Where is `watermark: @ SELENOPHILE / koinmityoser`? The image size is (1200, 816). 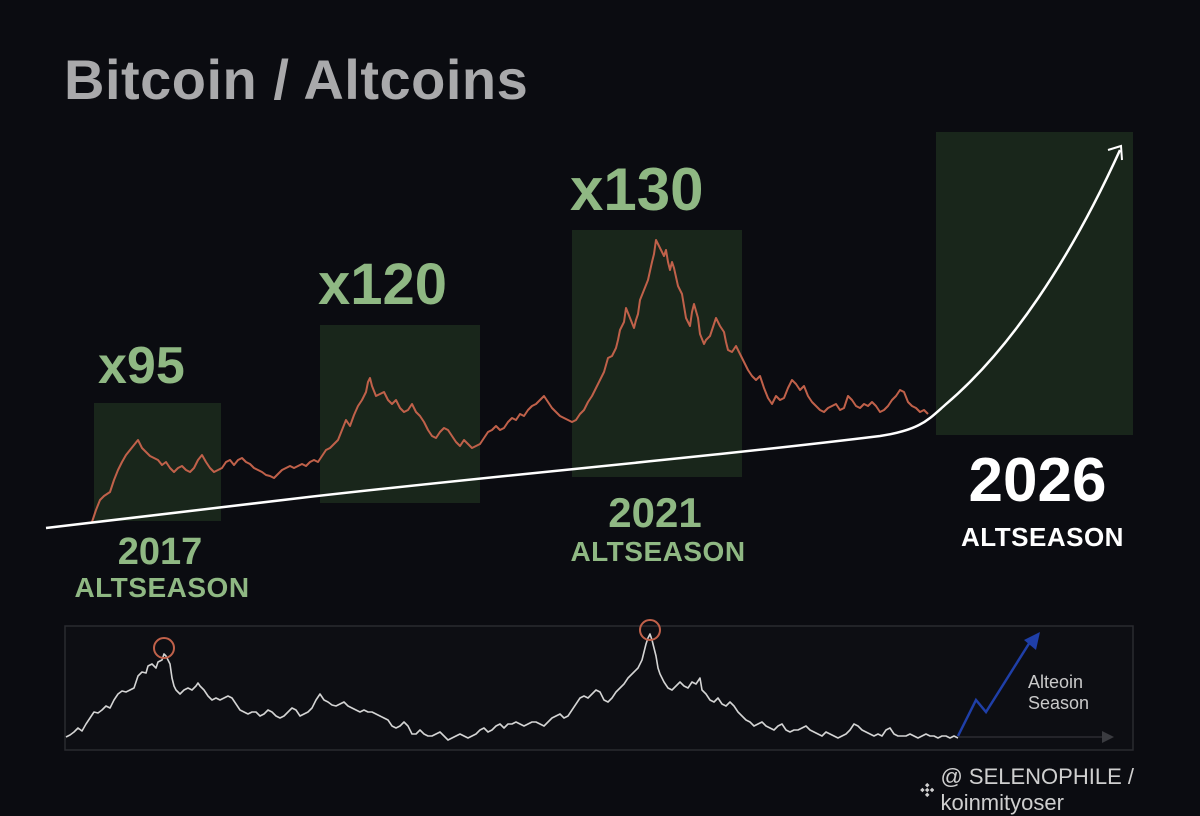 watermark: @ SELENOPHILE / koinmityoser is located at coordinates (1060, 790).